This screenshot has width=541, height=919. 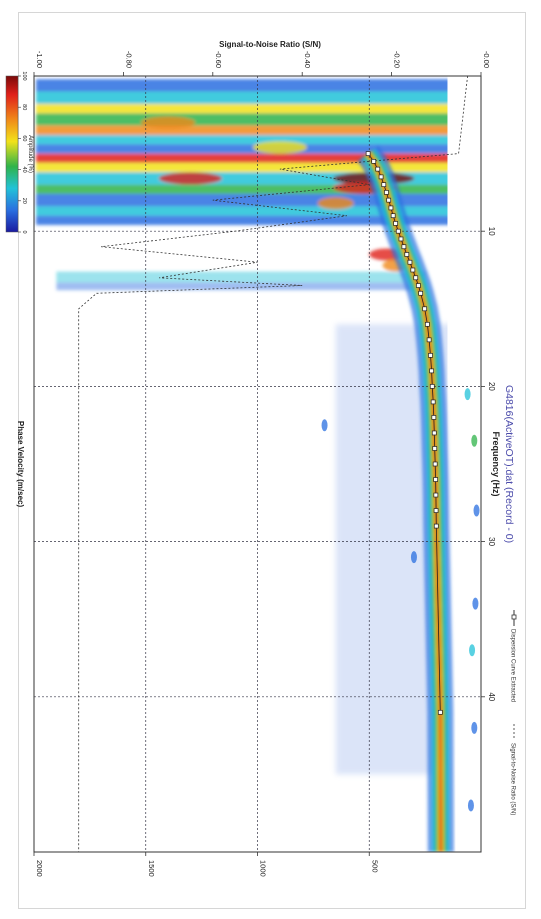 I want to click on x-tick-label: 10, so click(x=491, y=231).